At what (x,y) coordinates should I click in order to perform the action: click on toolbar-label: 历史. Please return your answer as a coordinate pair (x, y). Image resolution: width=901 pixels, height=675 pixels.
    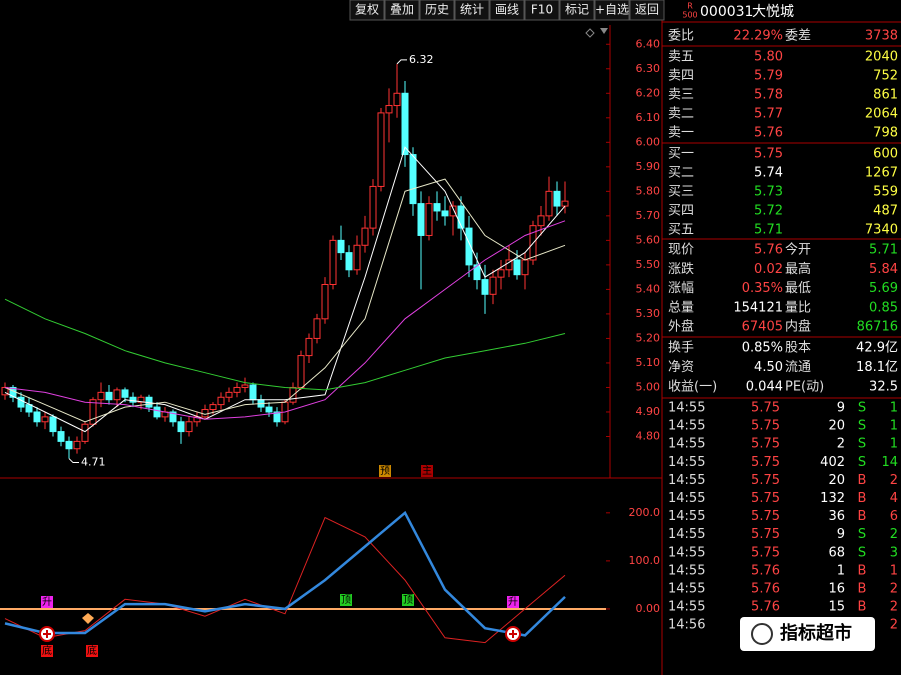
    Looking at the image, I should click on (437, 10).